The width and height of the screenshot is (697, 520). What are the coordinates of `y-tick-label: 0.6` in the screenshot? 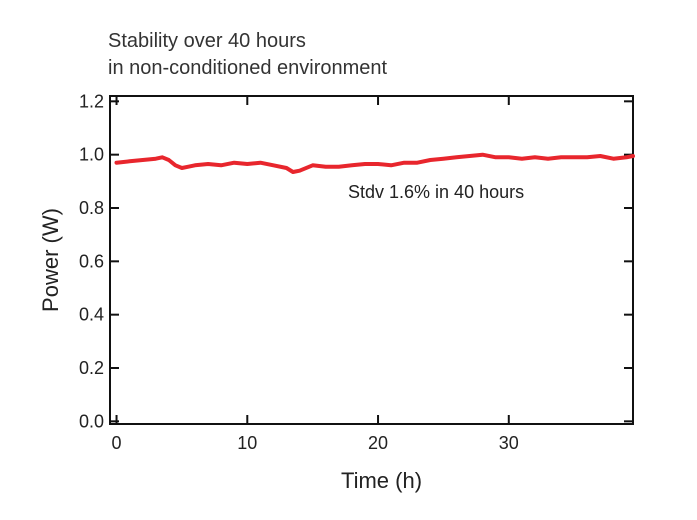 It's located at (91, 261).